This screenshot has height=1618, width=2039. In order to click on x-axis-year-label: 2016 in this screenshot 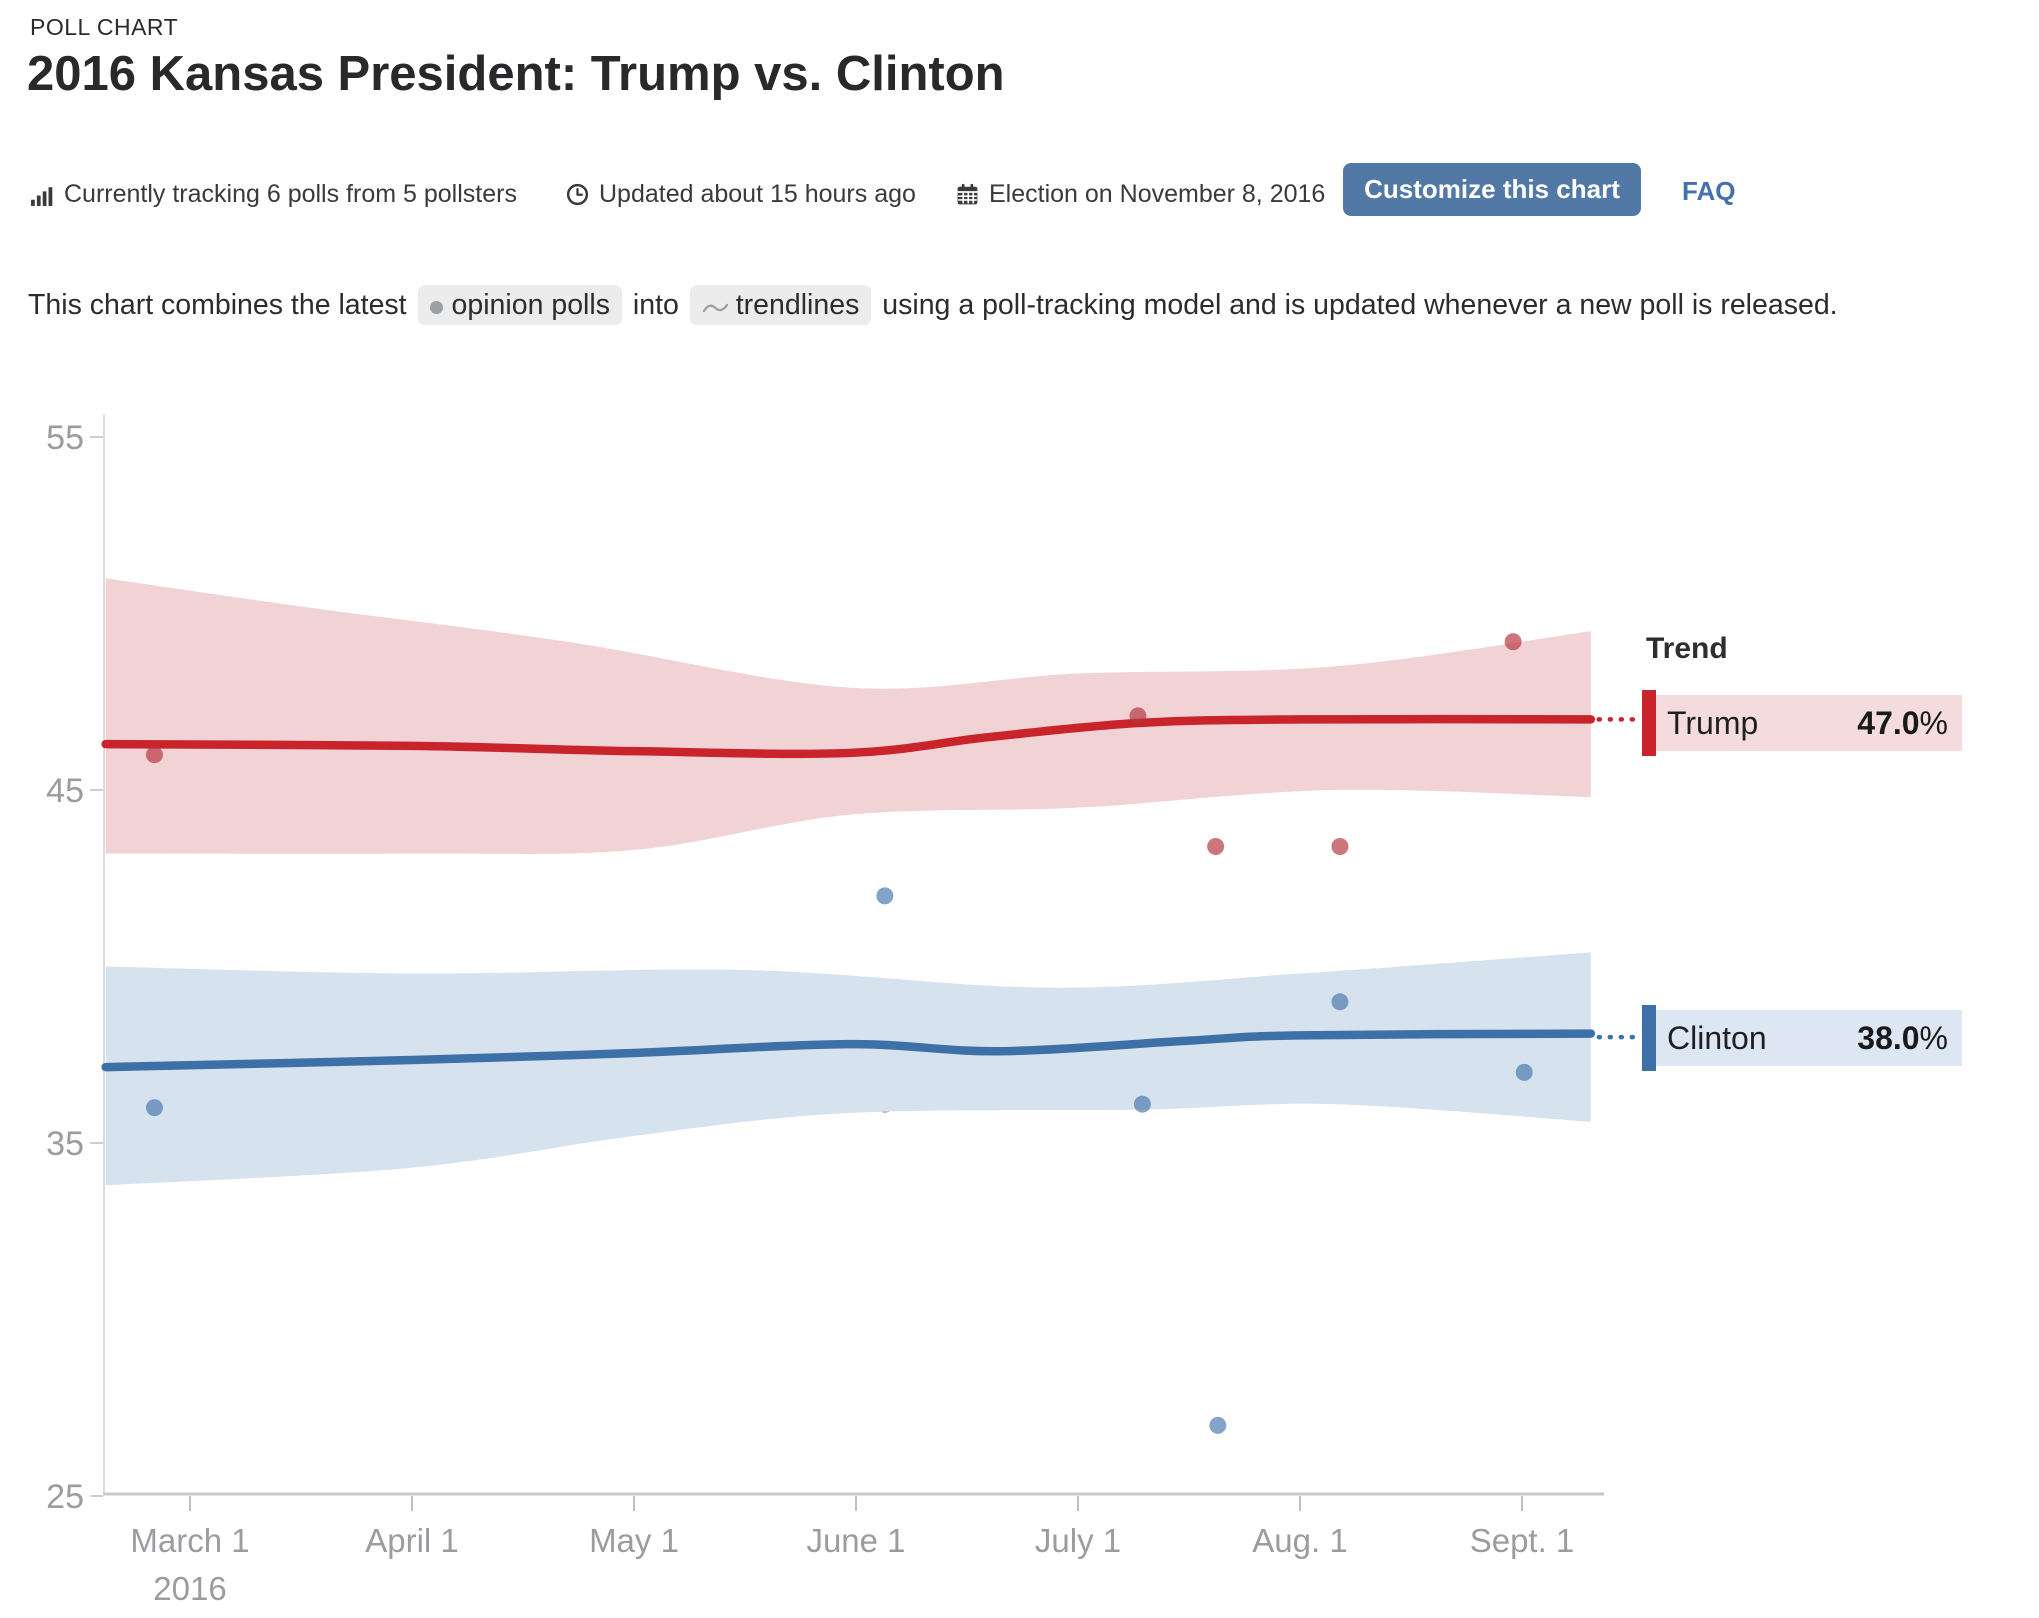, I will do `click(189, 1588)`.